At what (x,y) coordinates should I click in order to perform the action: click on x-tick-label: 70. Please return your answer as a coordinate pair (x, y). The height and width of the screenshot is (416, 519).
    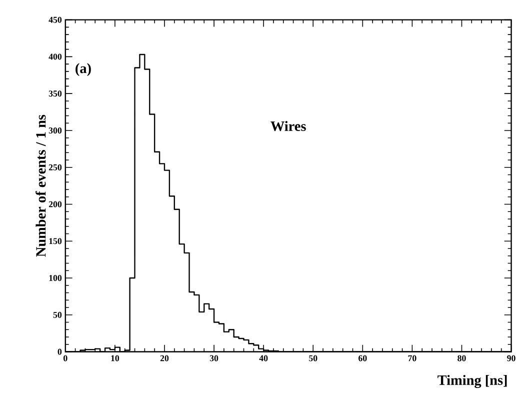
    Looking at the image, I should click on (412, 358).